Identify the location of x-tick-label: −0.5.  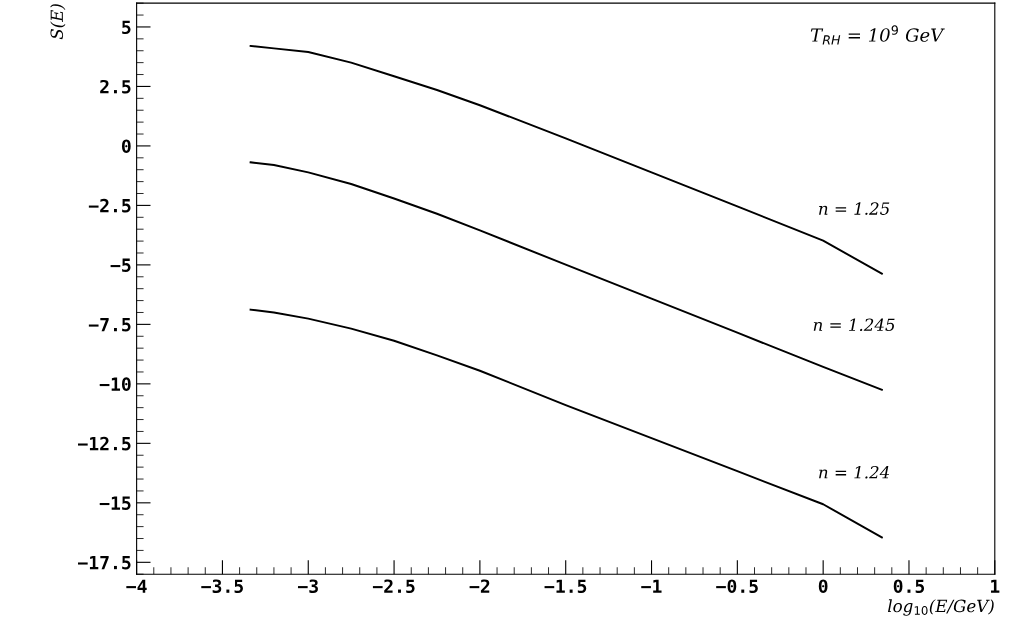
(737, 586).